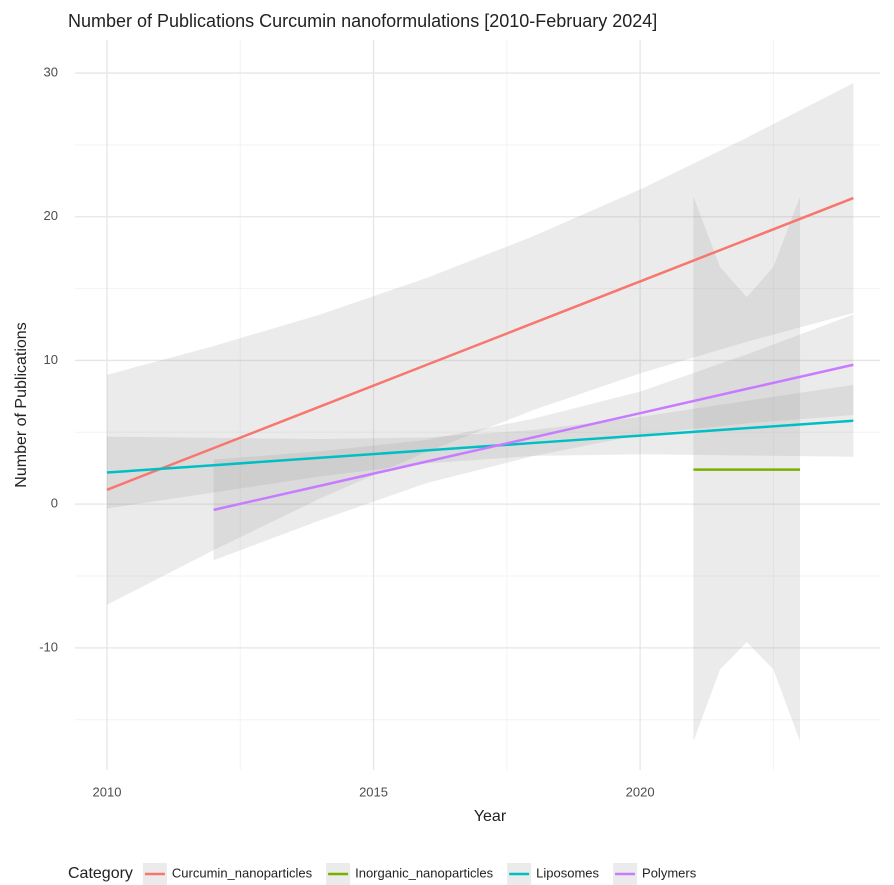  What do you see at coordinates (21, 404) in the screenshot?
I see `y-axis-title: Number of Publications` at bounding box center [21, 404].